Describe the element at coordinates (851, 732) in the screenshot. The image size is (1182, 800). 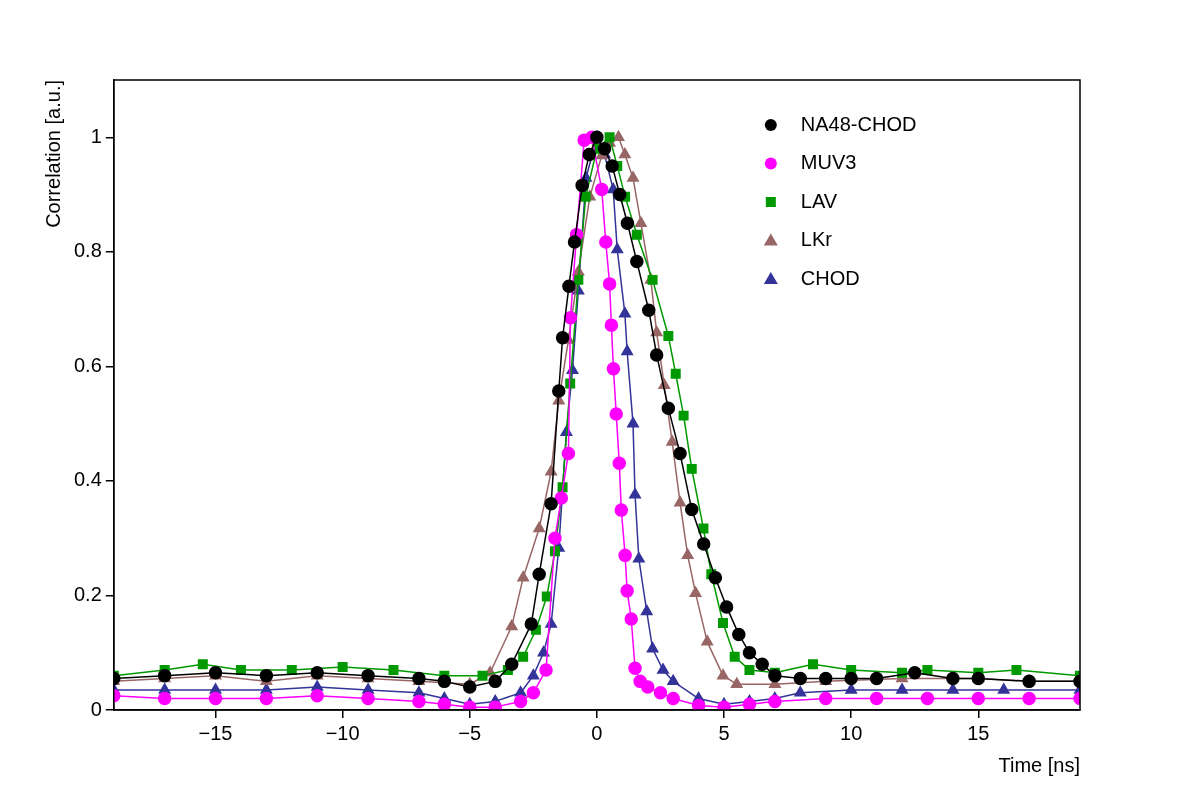
I see `x-tick-label: 10` at that location.